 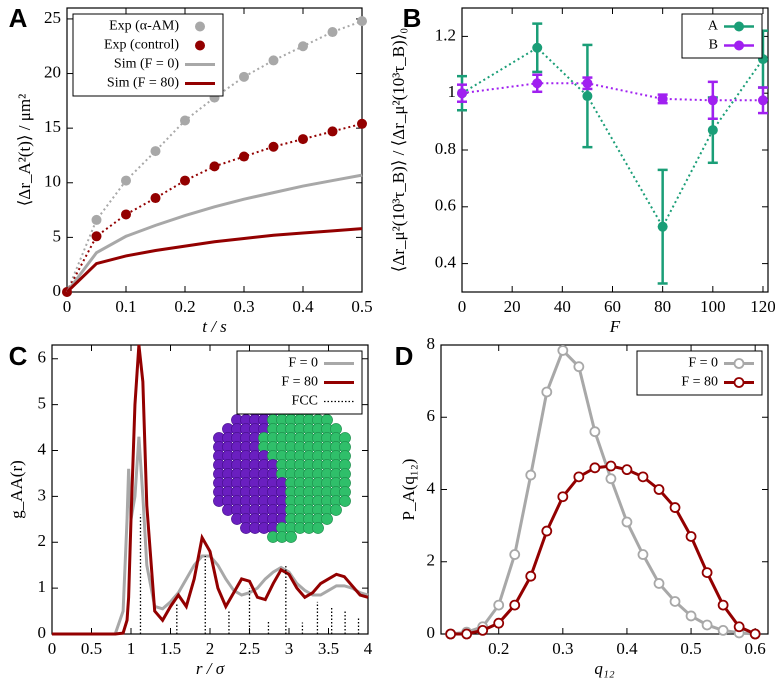 I want to click on panel-letter: A, so click(x=18, y=18).